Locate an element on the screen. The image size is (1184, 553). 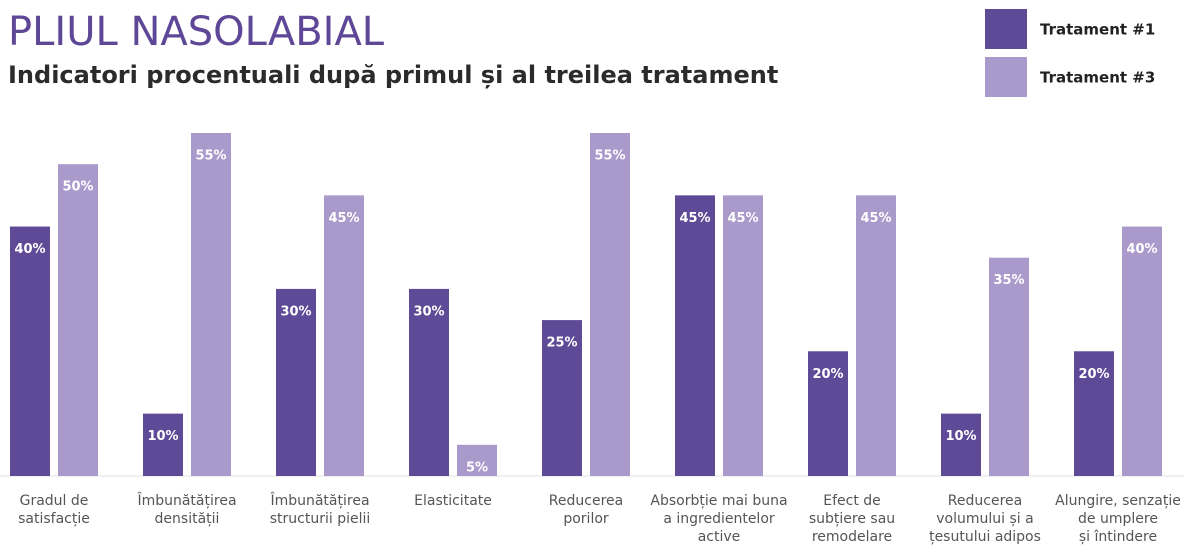
x-tick-label: Reducerea porilor is located at coordinates (586, 510).